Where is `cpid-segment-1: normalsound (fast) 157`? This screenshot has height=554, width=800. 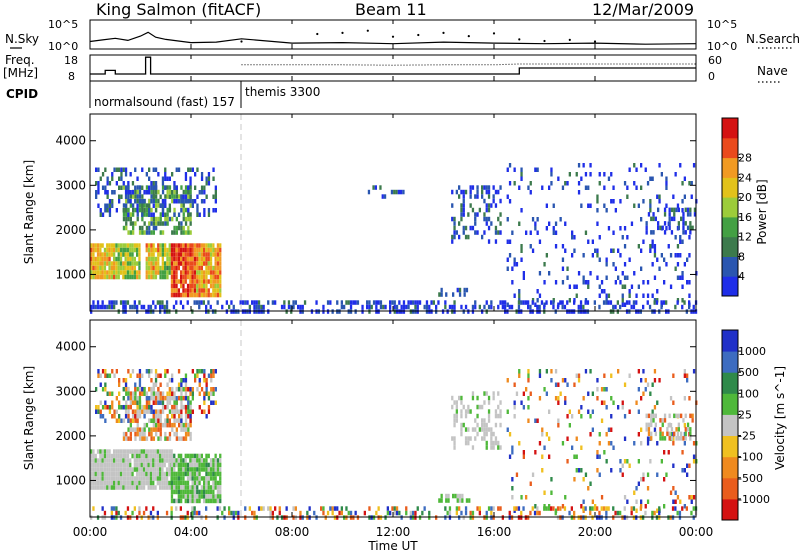
cpid-segment-1: normalsound (fast) 157 is located at coordinates (164, 102).